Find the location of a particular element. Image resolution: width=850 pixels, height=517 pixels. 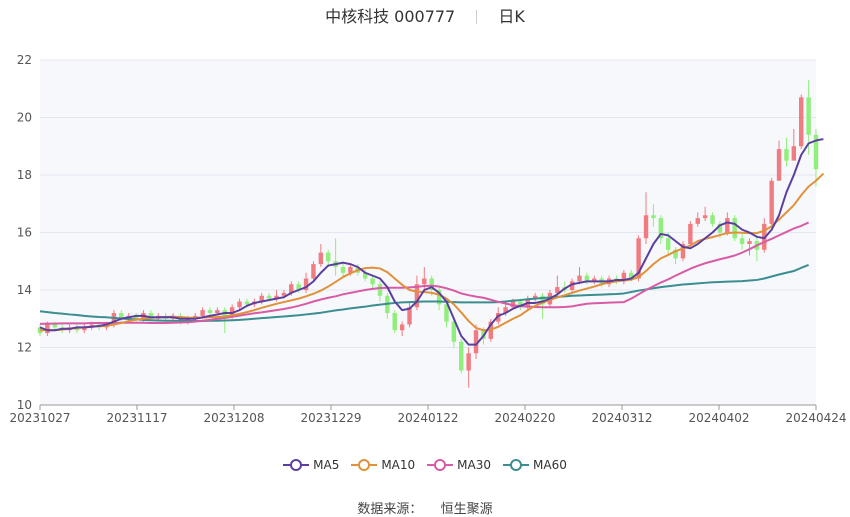

legend-item-ma60: MA60 is located at coordinates (535, 465).